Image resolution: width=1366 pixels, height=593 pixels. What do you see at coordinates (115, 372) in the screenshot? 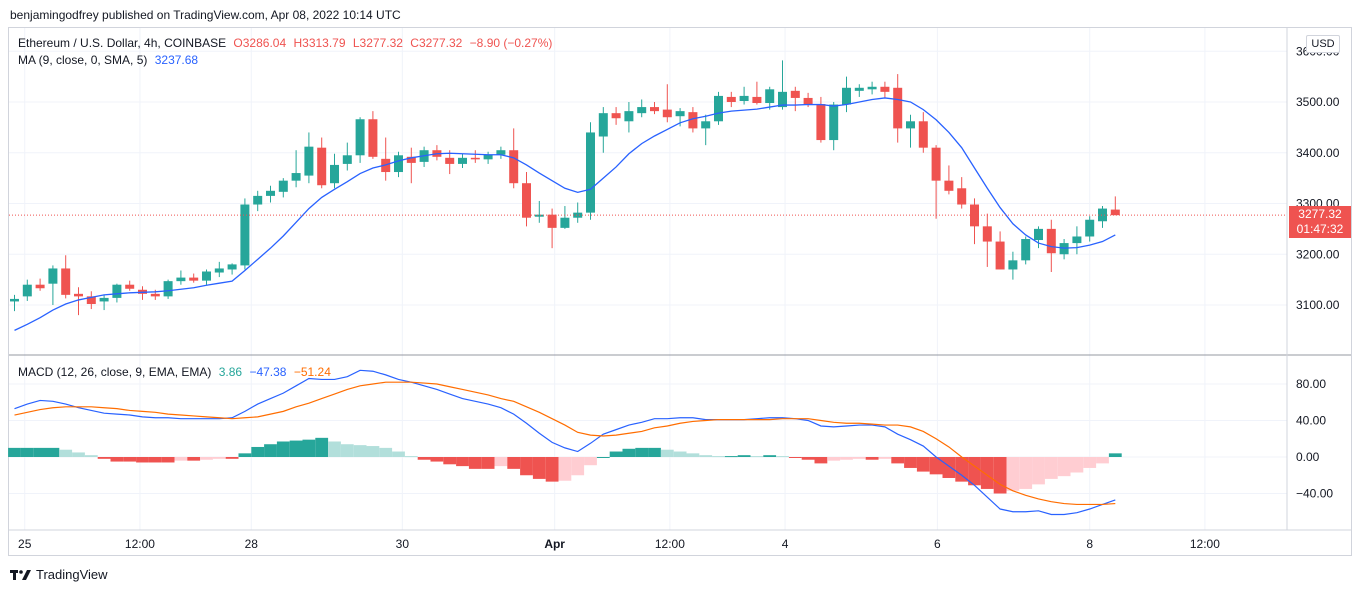
I see `macd-label: MACD (12, 26, close, 9, EMA, EMA)` at bounding box center [115, 372].